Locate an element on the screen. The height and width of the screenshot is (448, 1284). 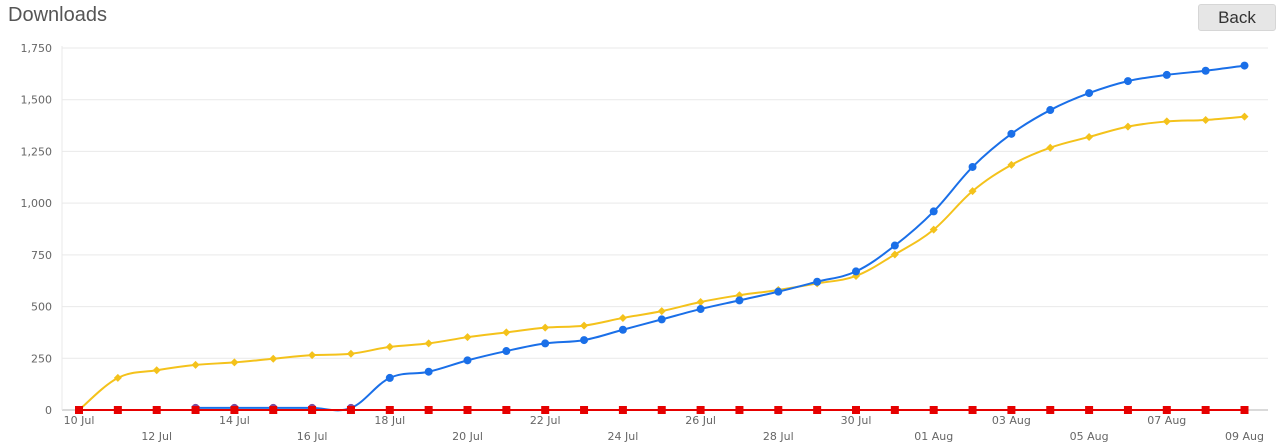
x-tick-label: 24 Jul is located at coordinates (623, 436).